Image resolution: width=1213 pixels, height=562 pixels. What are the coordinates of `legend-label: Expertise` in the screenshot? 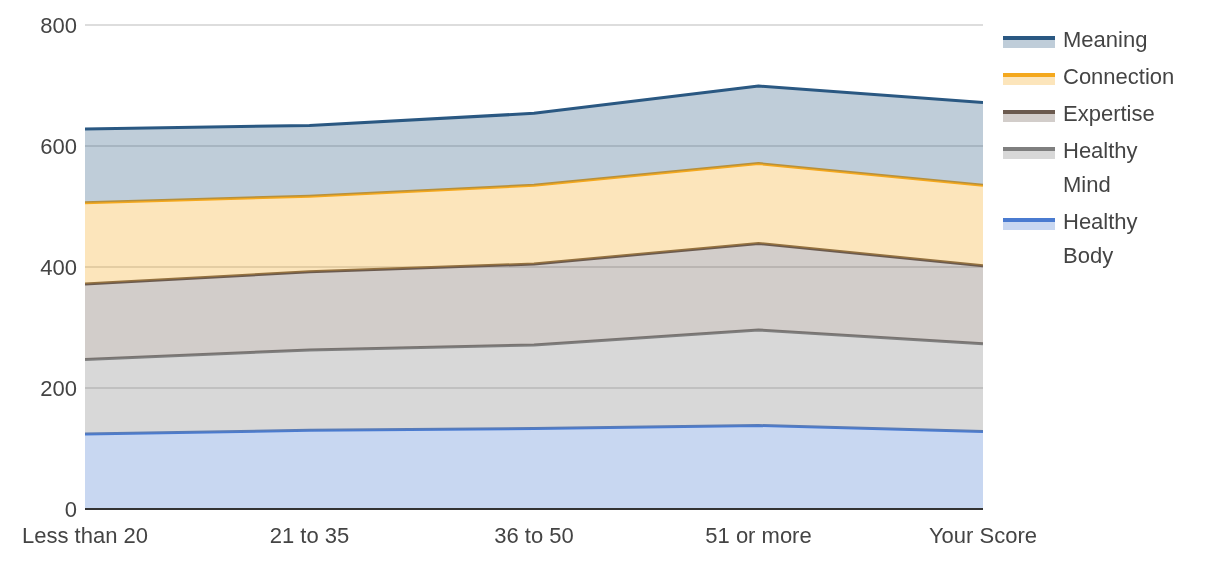 It's located at (1109, 114).